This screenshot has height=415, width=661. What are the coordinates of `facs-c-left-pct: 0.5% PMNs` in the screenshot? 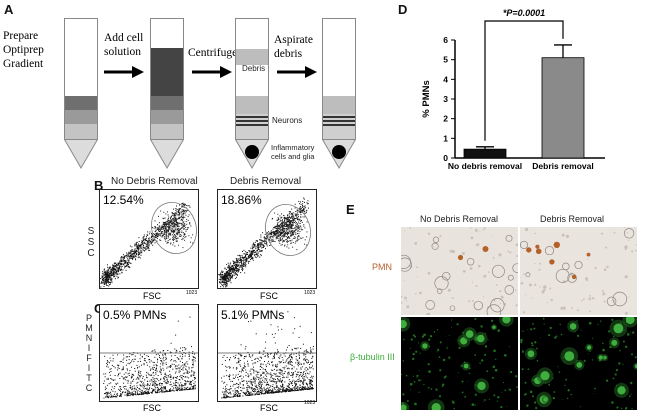 It's located at (135, 315).